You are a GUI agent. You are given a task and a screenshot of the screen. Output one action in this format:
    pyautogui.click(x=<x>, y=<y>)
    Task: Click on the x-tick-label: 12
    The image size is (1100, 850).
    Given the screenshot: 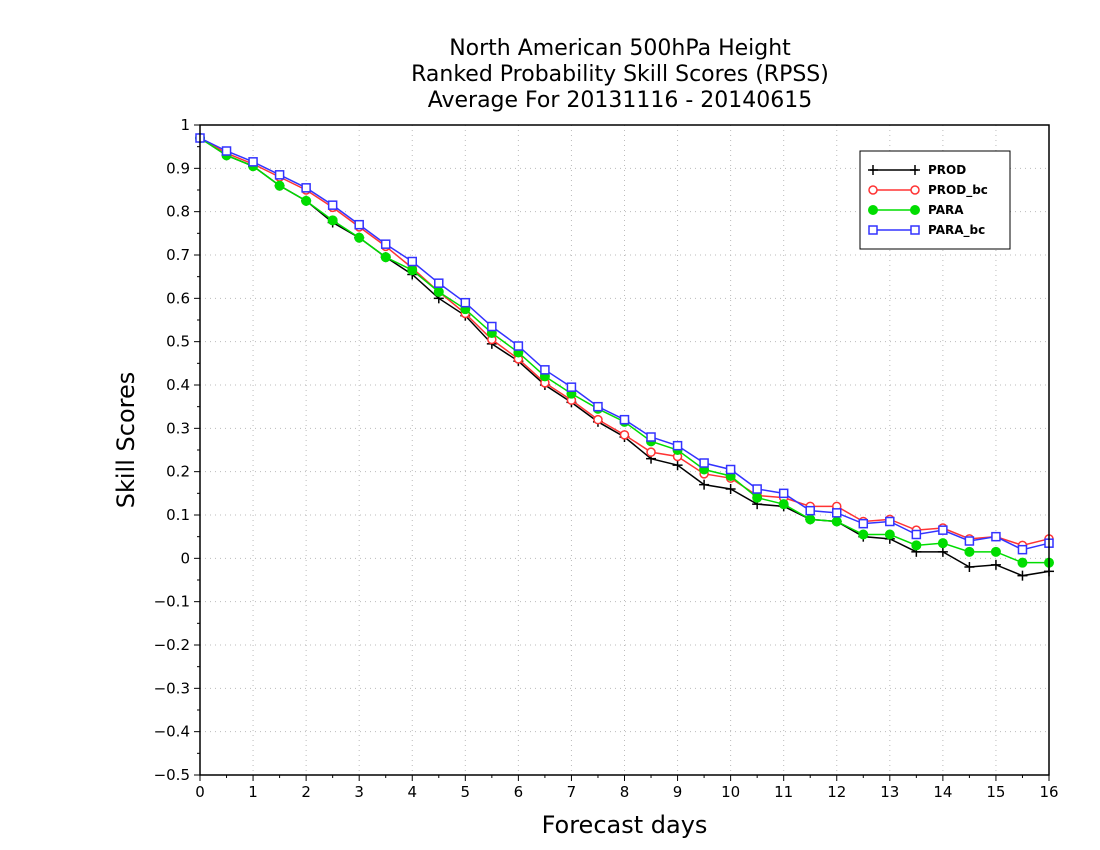 What is the action you would take?
    pyautogui.click(x=836, y=792)
    